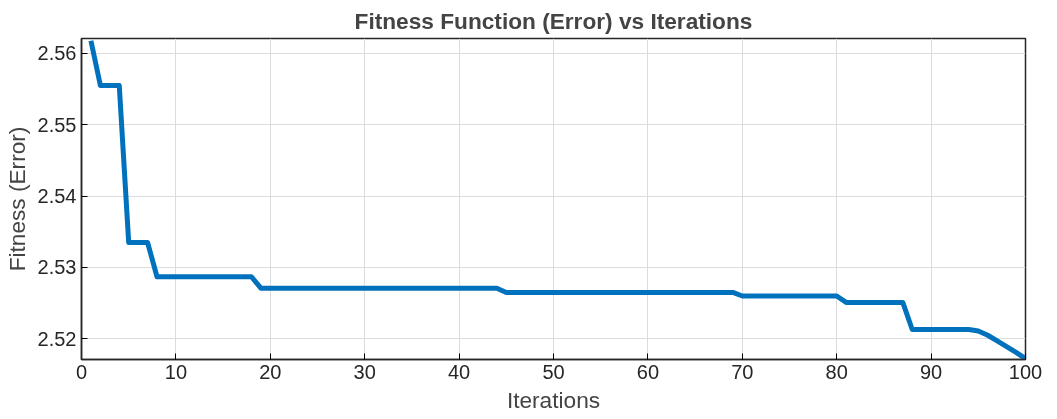  I want to click on x-axis-title: Iterations, so click(553, 399).